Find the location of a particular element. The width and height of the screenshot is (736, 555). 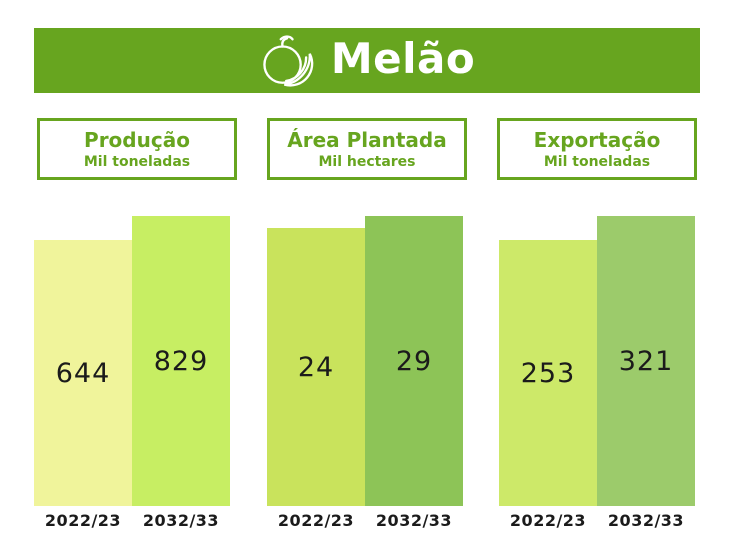

bar-value: 24 is located at coordinates (316, 367).